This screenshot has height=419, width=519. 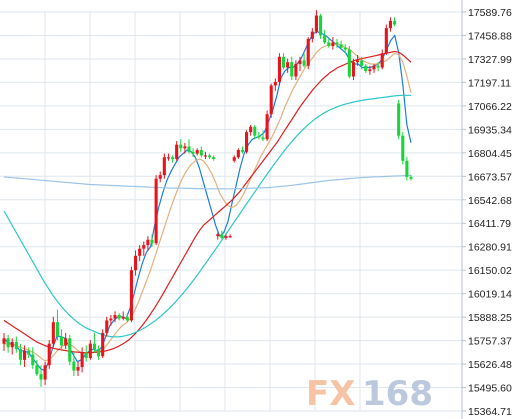 What do you see at coordinates (490, 154) in the screenshot?
I see `price-tick-label: 16804.45` at bounding box center [490, 154].